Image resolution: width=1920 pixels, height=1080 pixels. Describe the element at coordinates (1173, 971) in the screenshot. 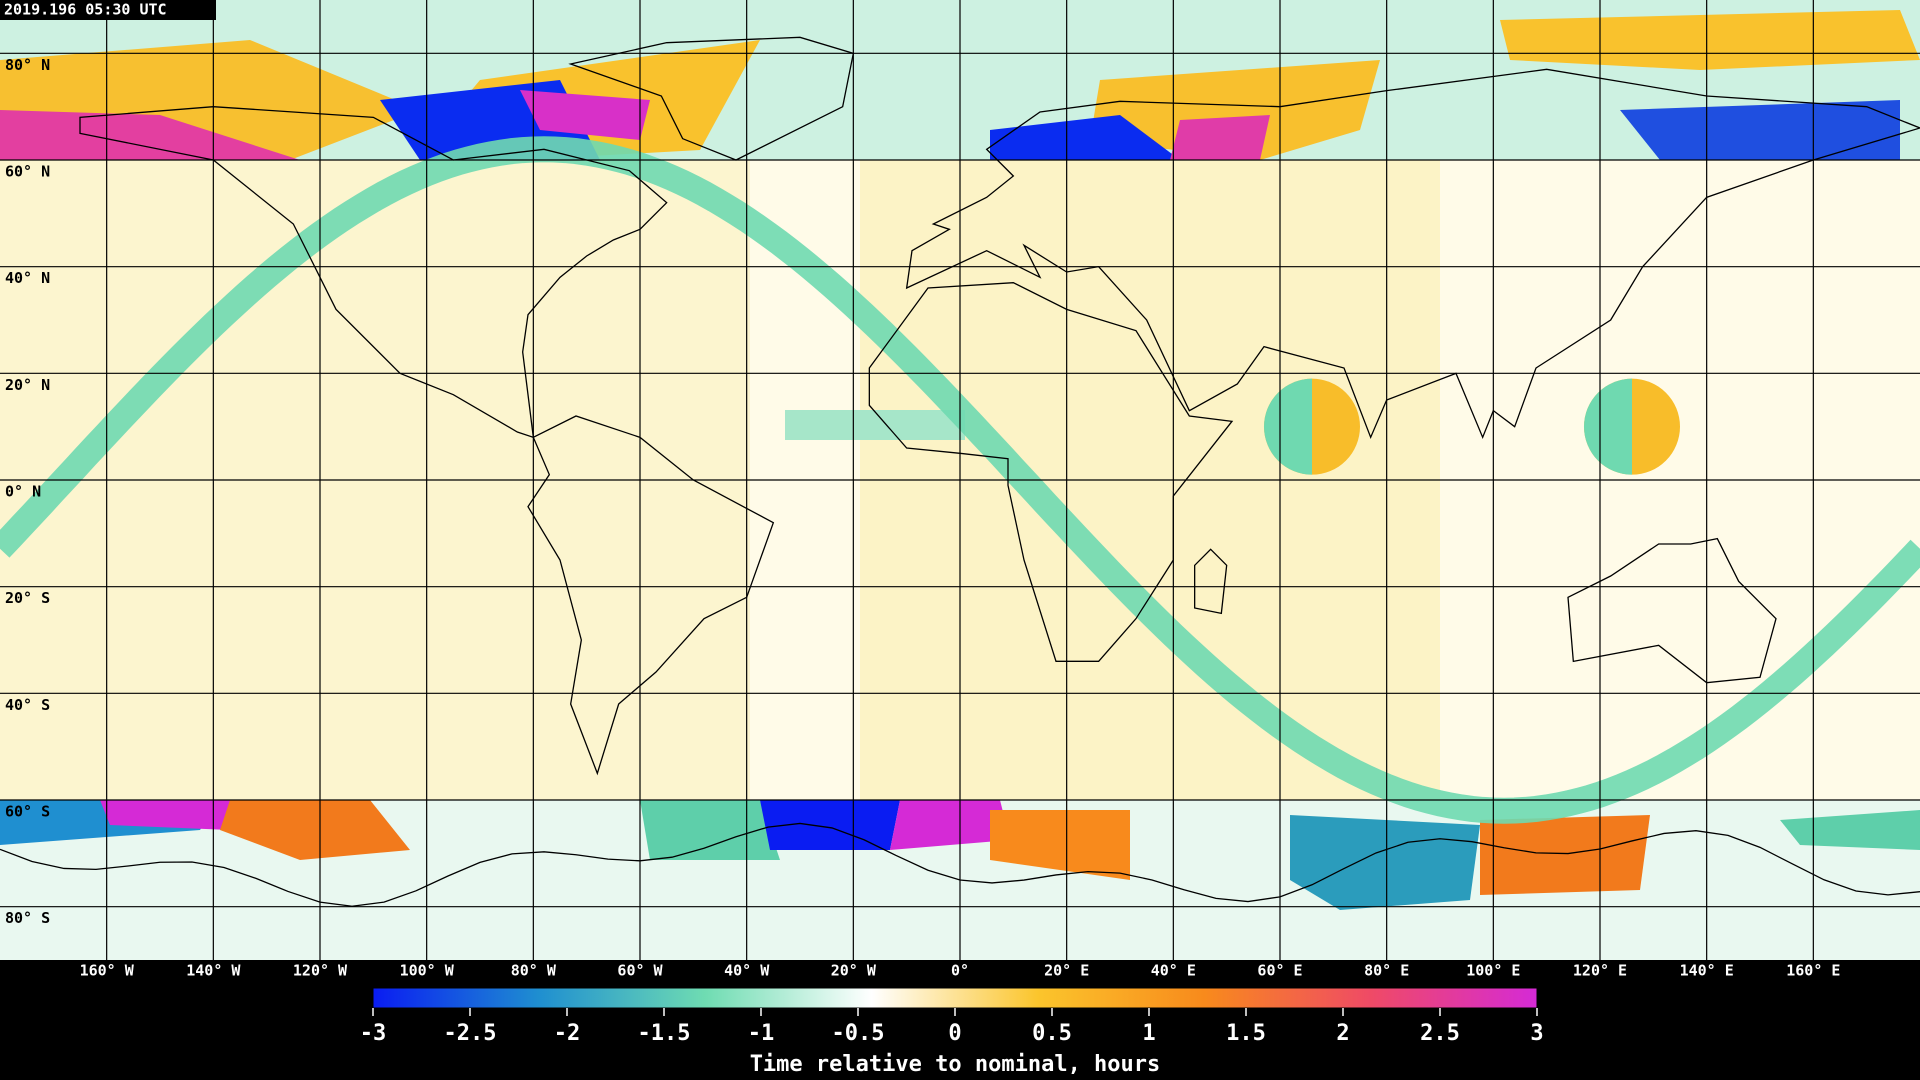

I see `lon-label: 40° E` at that location.